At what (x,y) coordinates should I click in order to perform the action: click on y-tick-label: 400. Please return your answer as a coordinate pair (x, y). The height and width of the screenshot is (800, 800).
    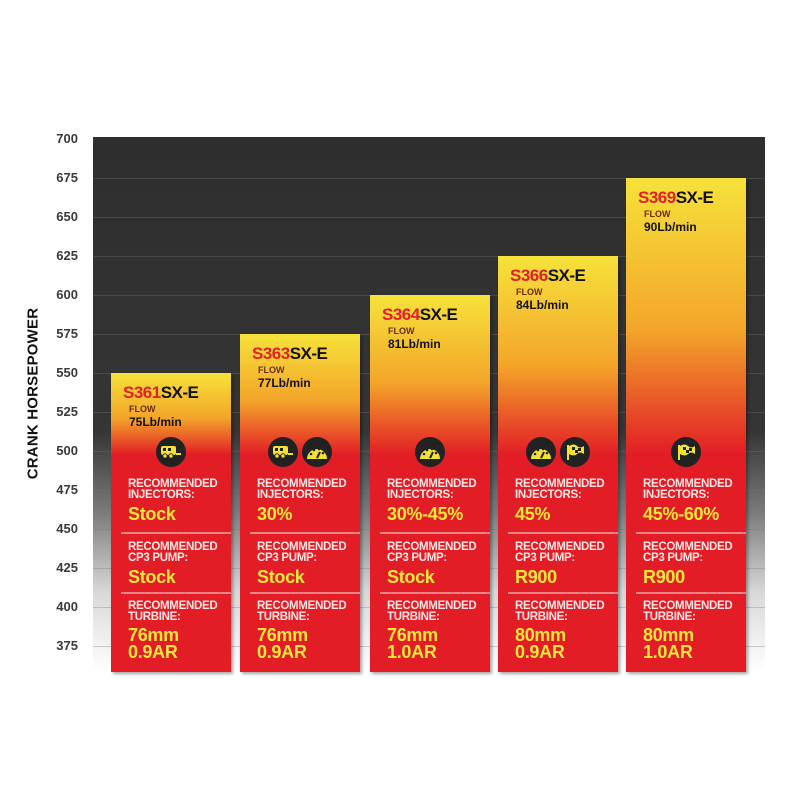
    Looking at the image, I should click on (67, 606).